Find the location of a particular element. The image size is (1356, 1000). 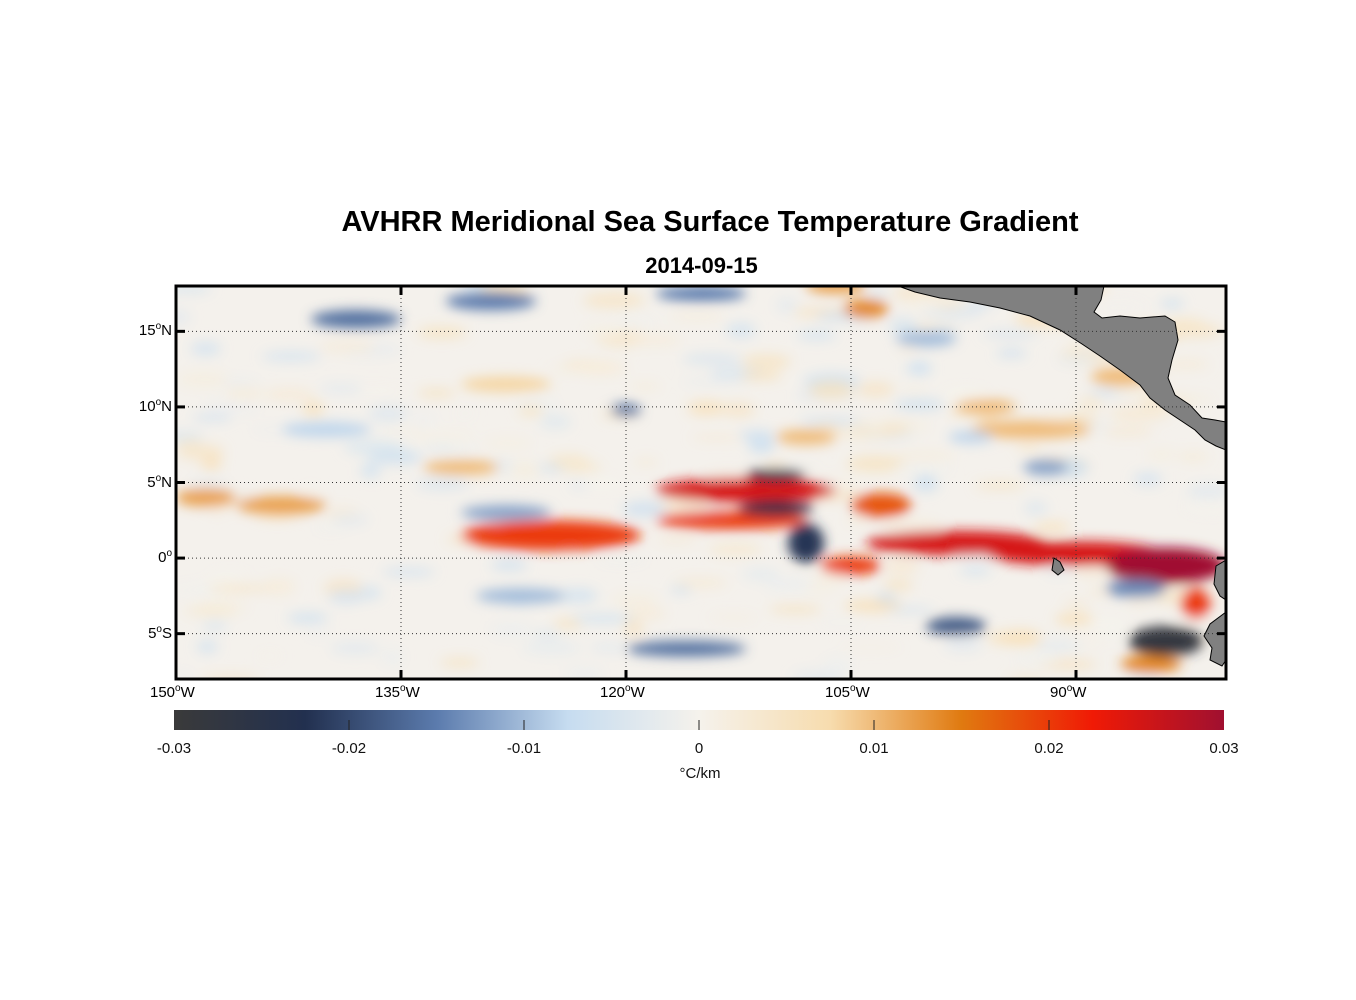

colorbar-tick-label: -0.01 is located at coordinates (524, 748).